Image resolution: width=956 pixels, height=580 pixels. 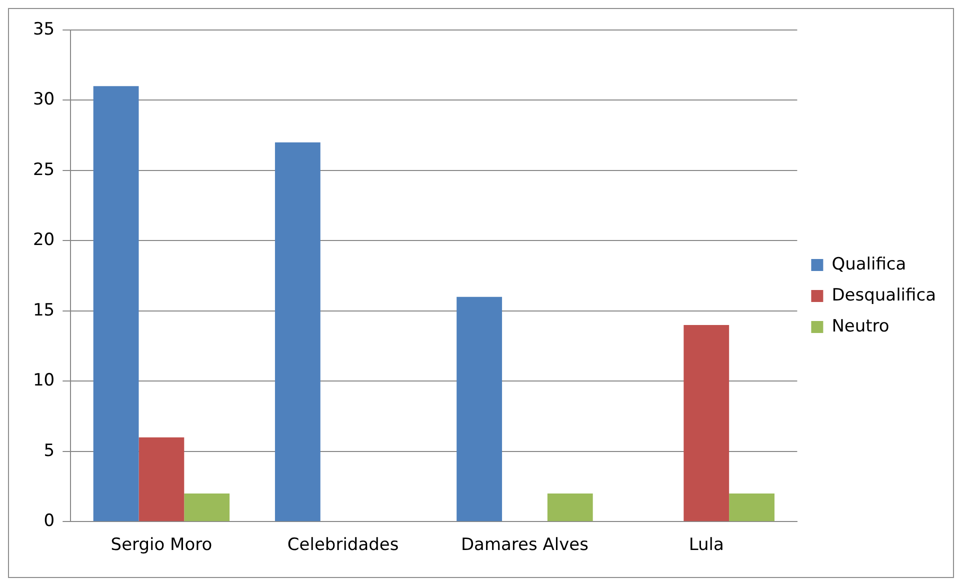 I want to click on x-tick-label: Celebridades, so click(x=343, y=545).